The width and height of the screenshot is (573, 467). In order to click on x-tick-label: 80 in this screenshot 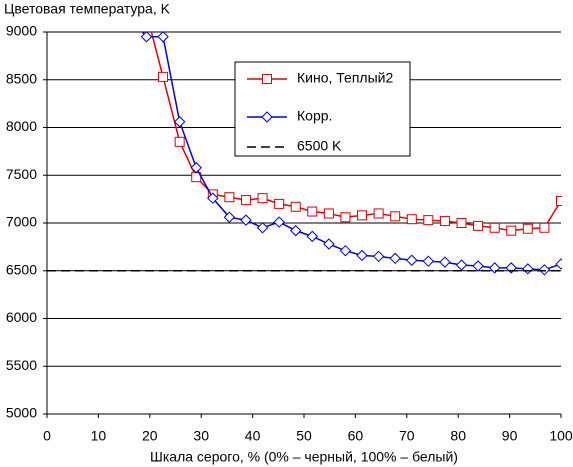, I will do `click(458, 436)`.